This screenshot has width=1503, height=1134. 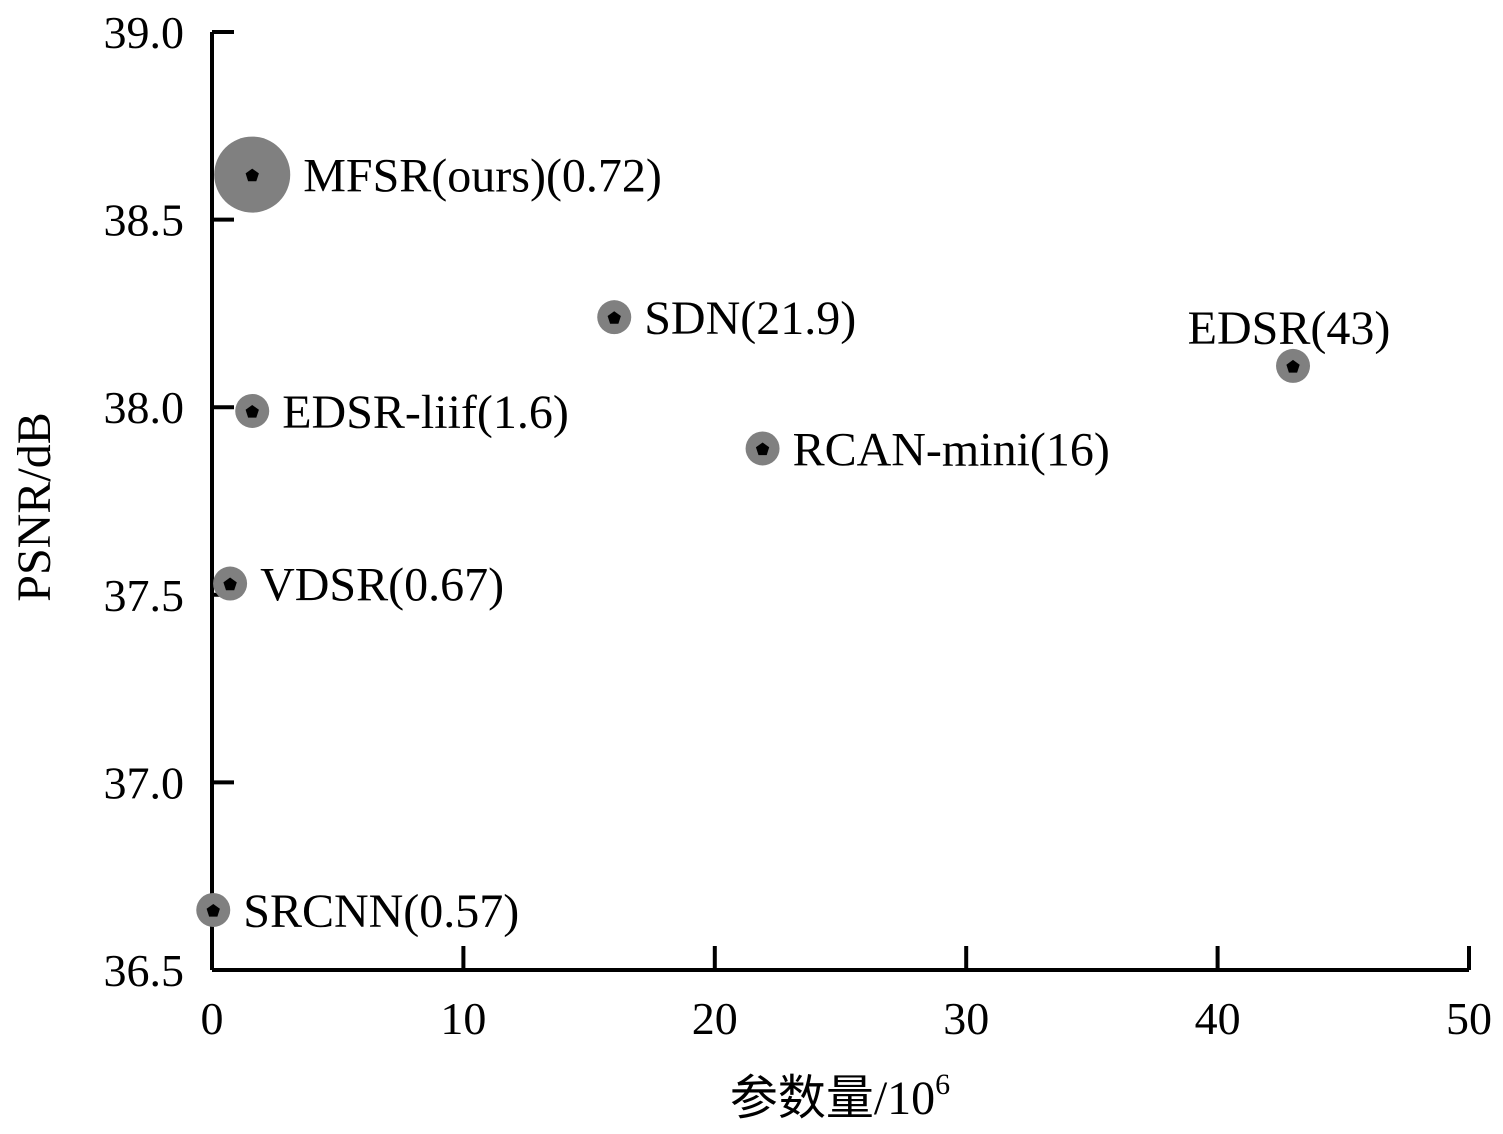 What do you see at coordinates (750, 318) in the screenshot?
I see `data-point-label: SDN(21.9)` at bounding box center [750, 318].